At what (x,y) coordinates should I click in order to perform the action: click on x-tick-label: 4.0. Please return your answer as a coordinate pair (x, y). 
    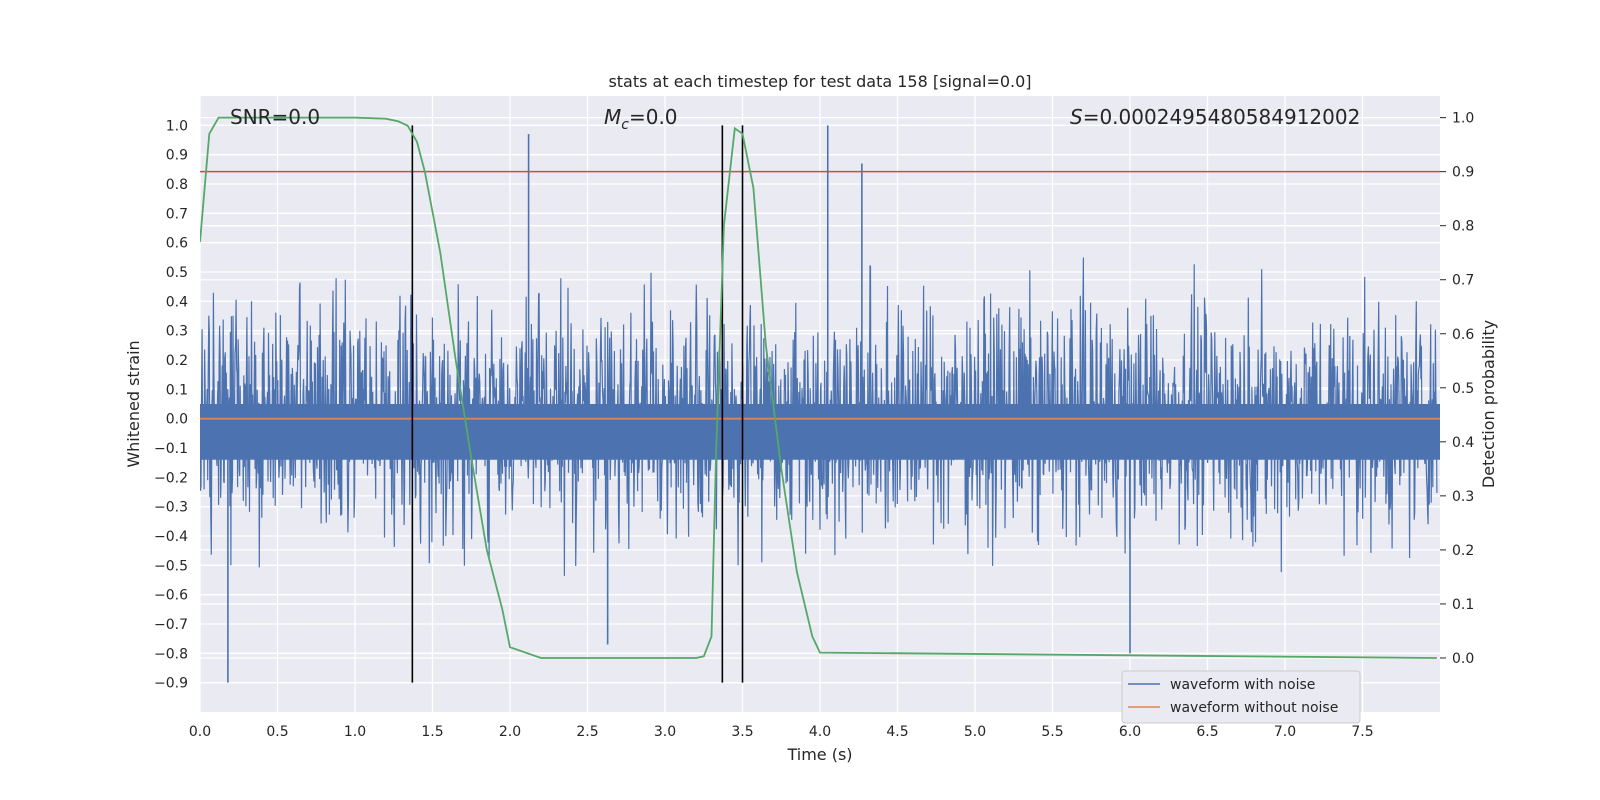
    Looking at the image, I should click on (820, 732).